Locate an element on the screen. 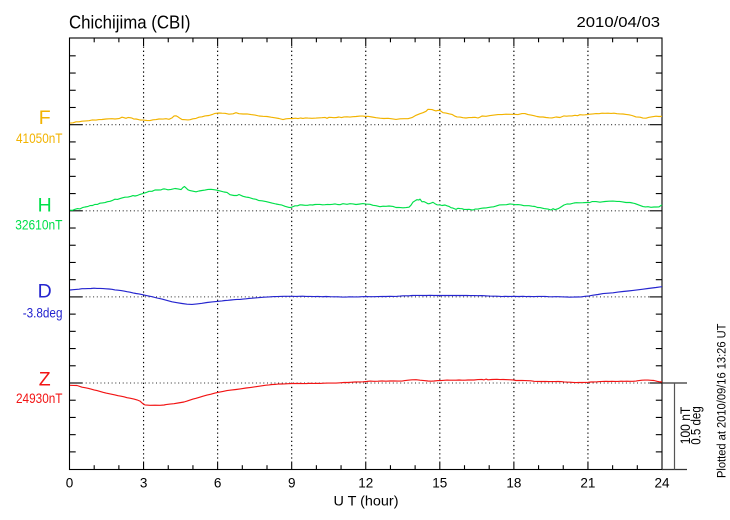  svg-text: 24 is located at coordinates (662, 483).